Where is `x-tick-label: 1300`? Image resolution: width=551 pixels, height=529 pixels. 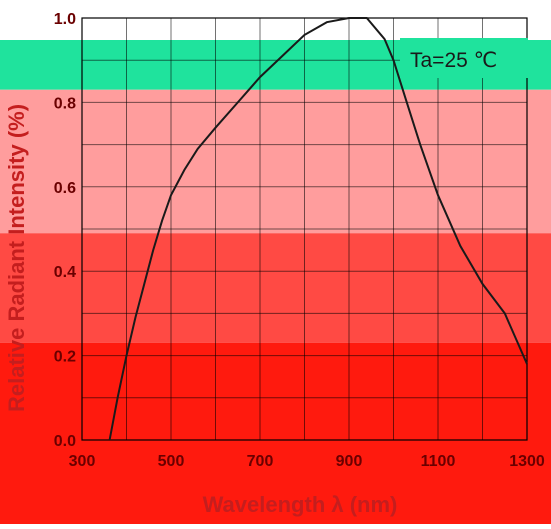
x-tick-label: 1300 is located at coordinates (527, 461).